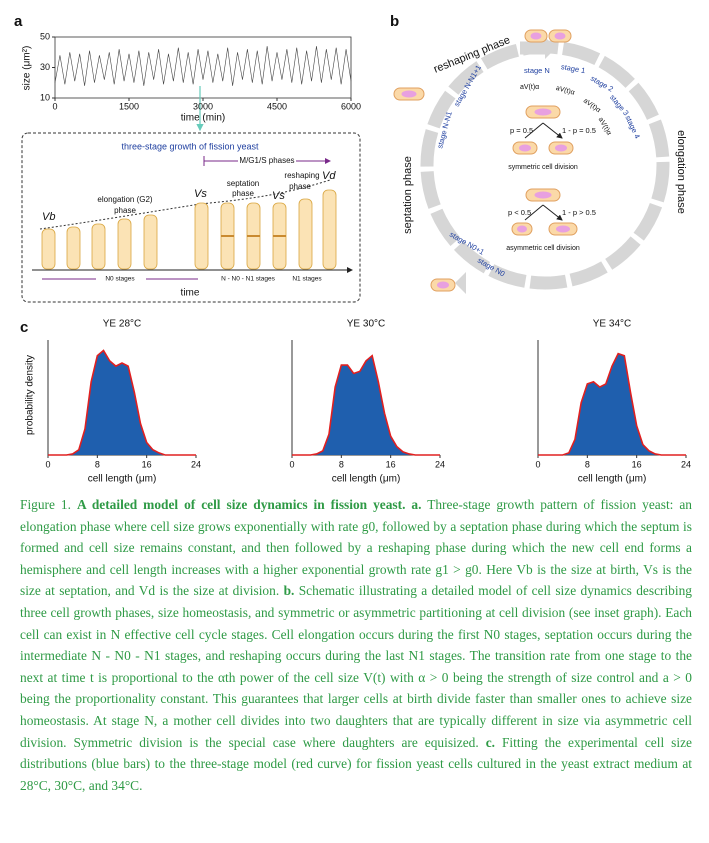 This screenshot has height=843, width=709. What do you see at coordinates (351, 106) in the screenshot?
I see `x-tick-label: 6000` at bounding box center [351, 106].